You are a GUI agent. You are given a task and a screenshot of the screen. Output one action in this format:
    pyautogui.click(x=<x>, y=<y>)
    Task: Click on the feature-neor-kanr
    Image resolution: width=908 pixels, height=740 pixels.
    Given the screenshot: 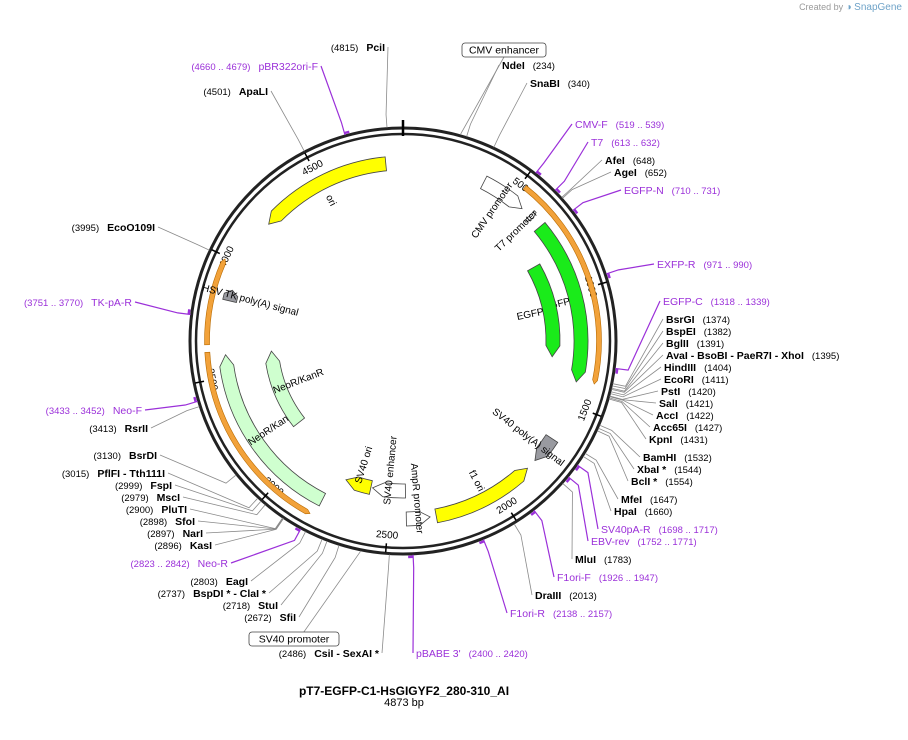 What is the action you would take?
    pyautogui.click(x=285, y=389)
    